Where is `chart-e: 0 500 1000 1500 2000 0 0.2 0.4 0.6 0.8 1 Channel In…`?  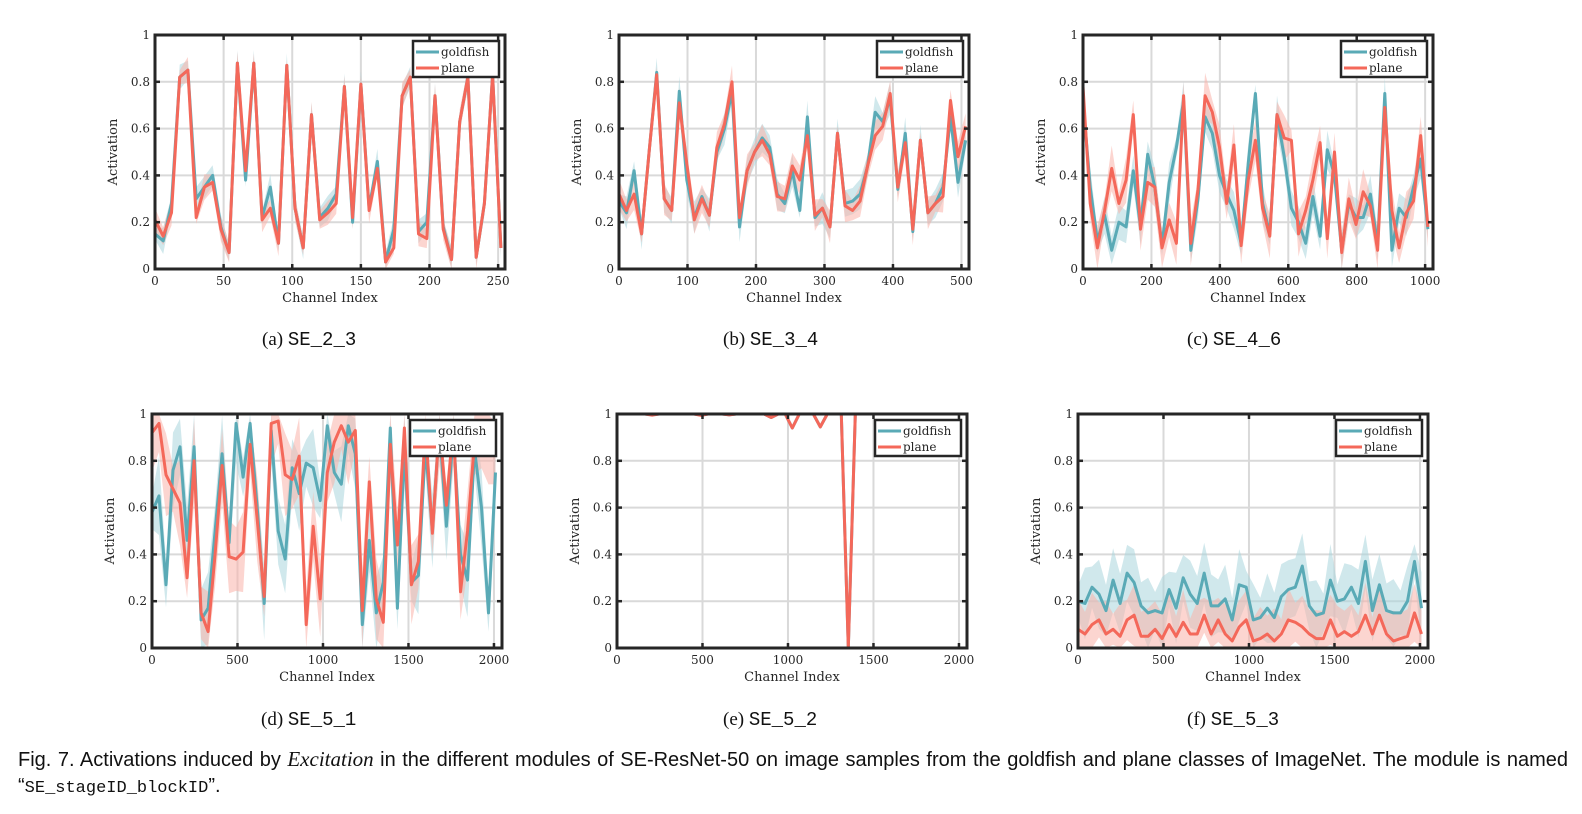 chart-e: 0 500 1000 1500 2000 0 0.2 0.4 0.6 0.8 1 Channel In… is located at coordinates (771, 546).